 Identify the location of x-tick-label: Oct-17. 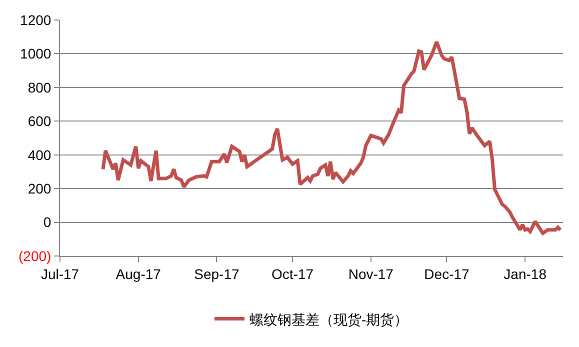
(293, 274).